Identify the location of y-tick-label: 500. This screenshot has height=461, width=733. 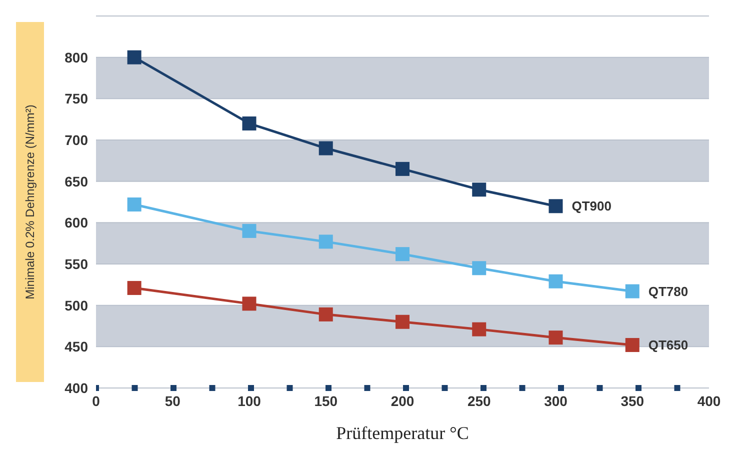
(76, 305).